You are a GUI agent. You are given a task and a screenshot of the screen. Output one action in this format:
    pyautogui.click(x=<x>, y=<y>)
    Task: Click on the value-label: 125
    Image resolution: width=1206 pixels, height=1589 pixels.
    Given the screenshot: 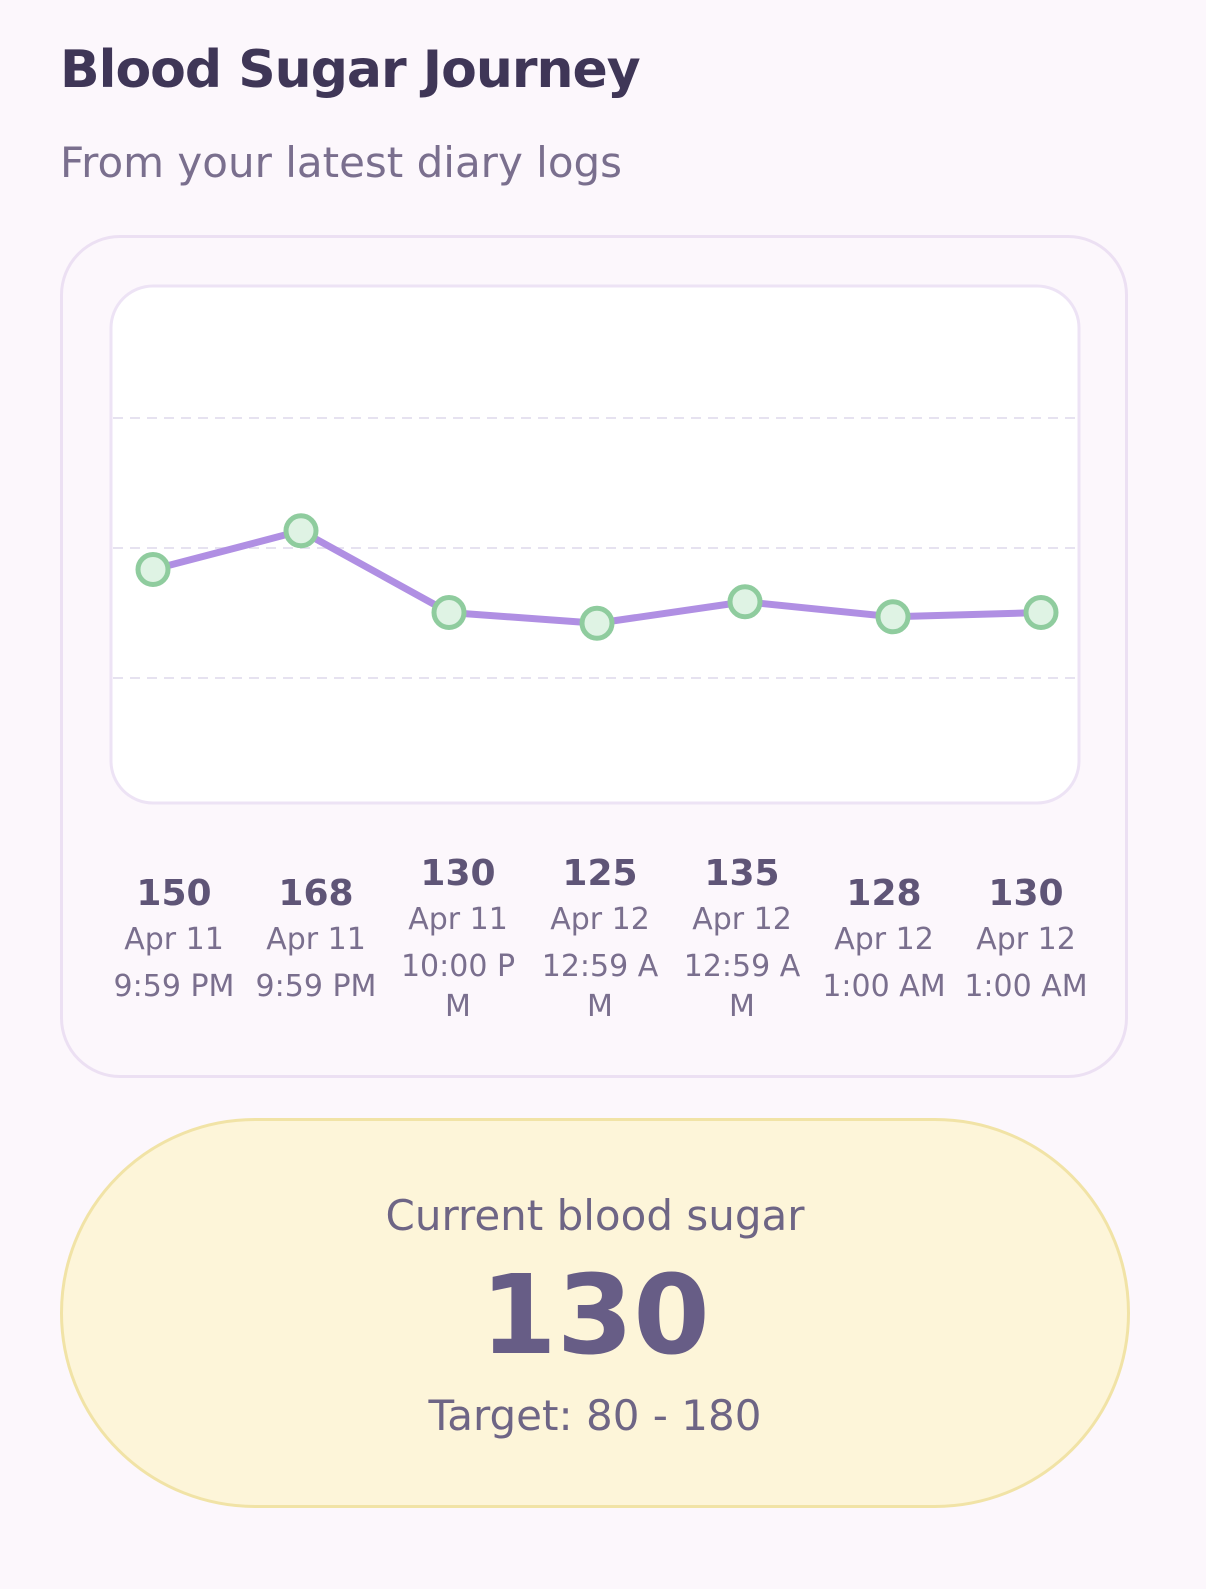 What is the action you would take?
    pyautogui.click(x=600, y=873)
    